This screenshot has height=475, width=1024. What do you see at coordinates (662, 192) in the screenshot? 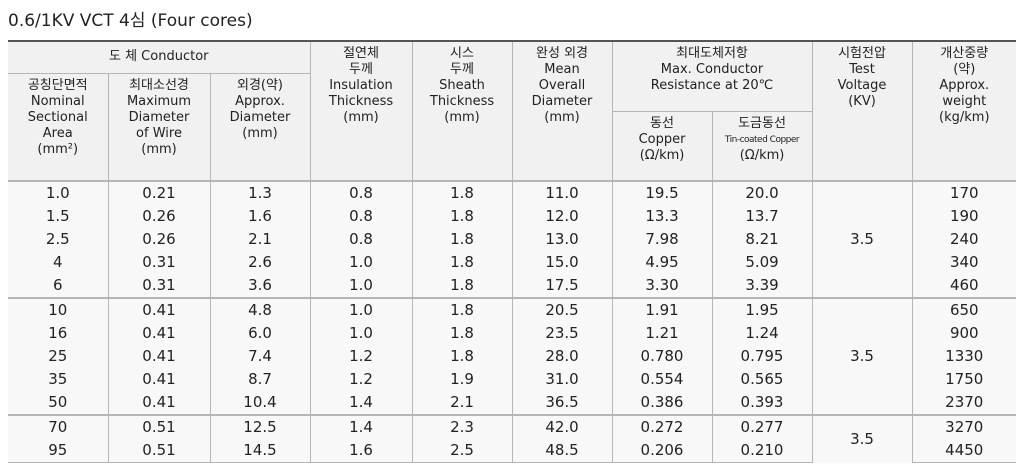
I see `table-cell: 19.5` at bounding box center [662, 192].